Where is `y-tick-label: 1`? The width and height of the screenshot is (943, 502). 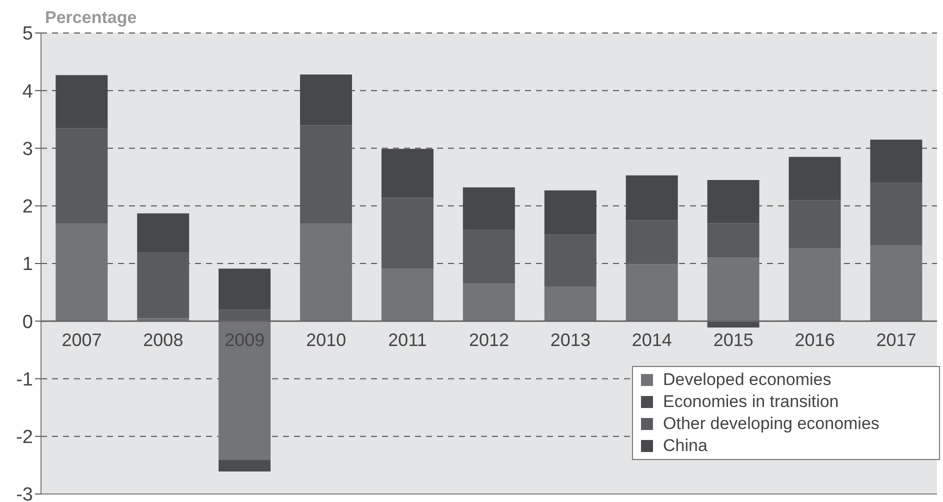
y-tick-label: 1 is located at coordinates (27, 265).